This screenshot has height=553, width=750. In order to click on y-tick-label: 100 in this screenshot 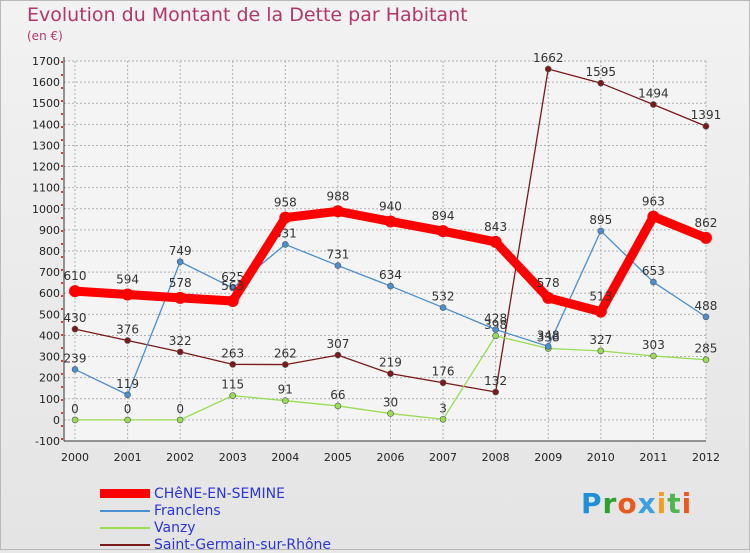, I will do `click(49, 399)`.